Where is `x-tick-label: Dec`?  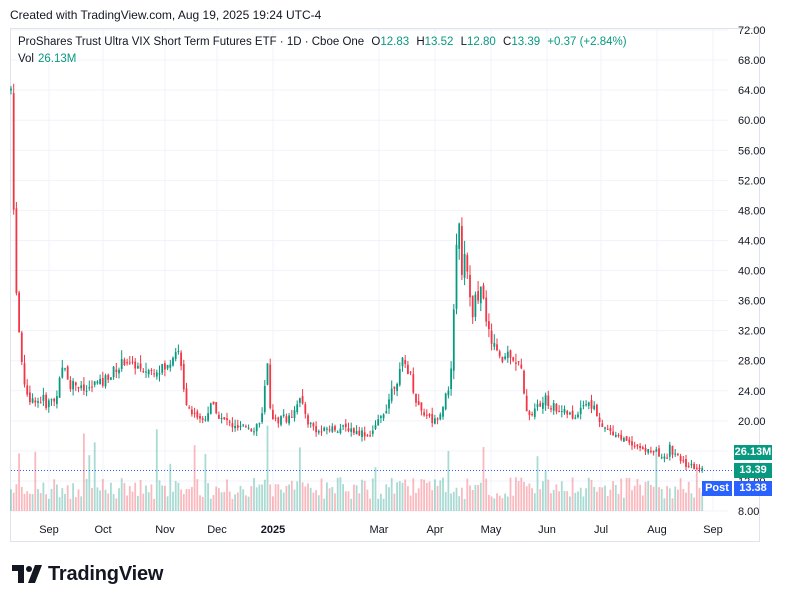 x-tick-label: Dec is located at coordinates (217, 530).